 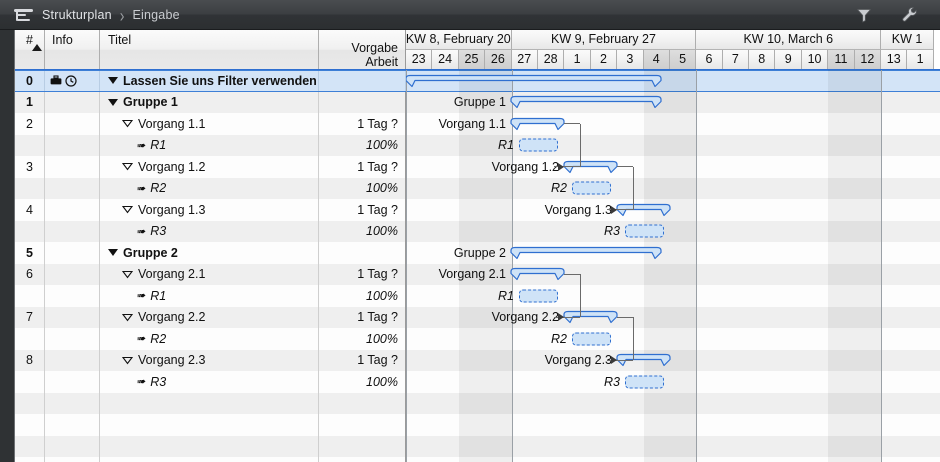 I want to click on timeline-day-cell: 13, so click(x=894, y=59).